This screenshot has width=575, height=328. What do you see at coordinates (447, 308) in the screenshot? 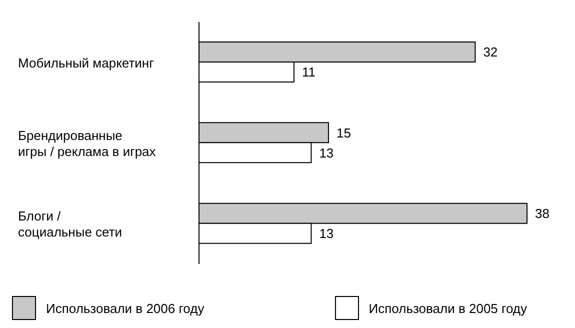
I see `legend-label: Использовали в 2005 году` at bounding box center [447, 308].